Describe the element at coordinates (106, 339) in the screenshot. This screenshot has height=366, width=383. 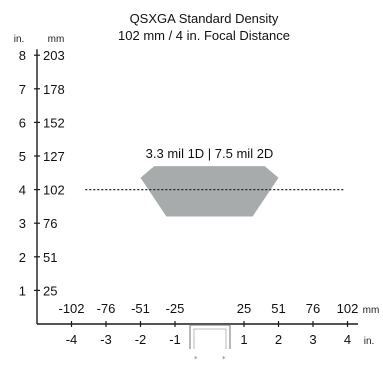
I see `x-tick-label-inches: -3` at that location.